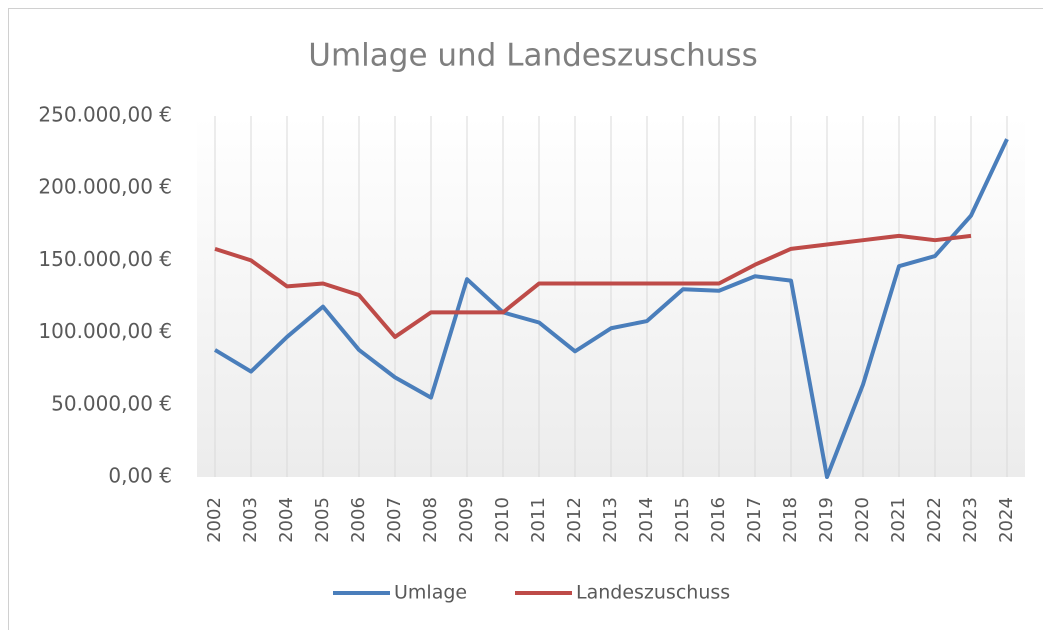  I want to click on legend-label: Umlage, so click(430, 593).